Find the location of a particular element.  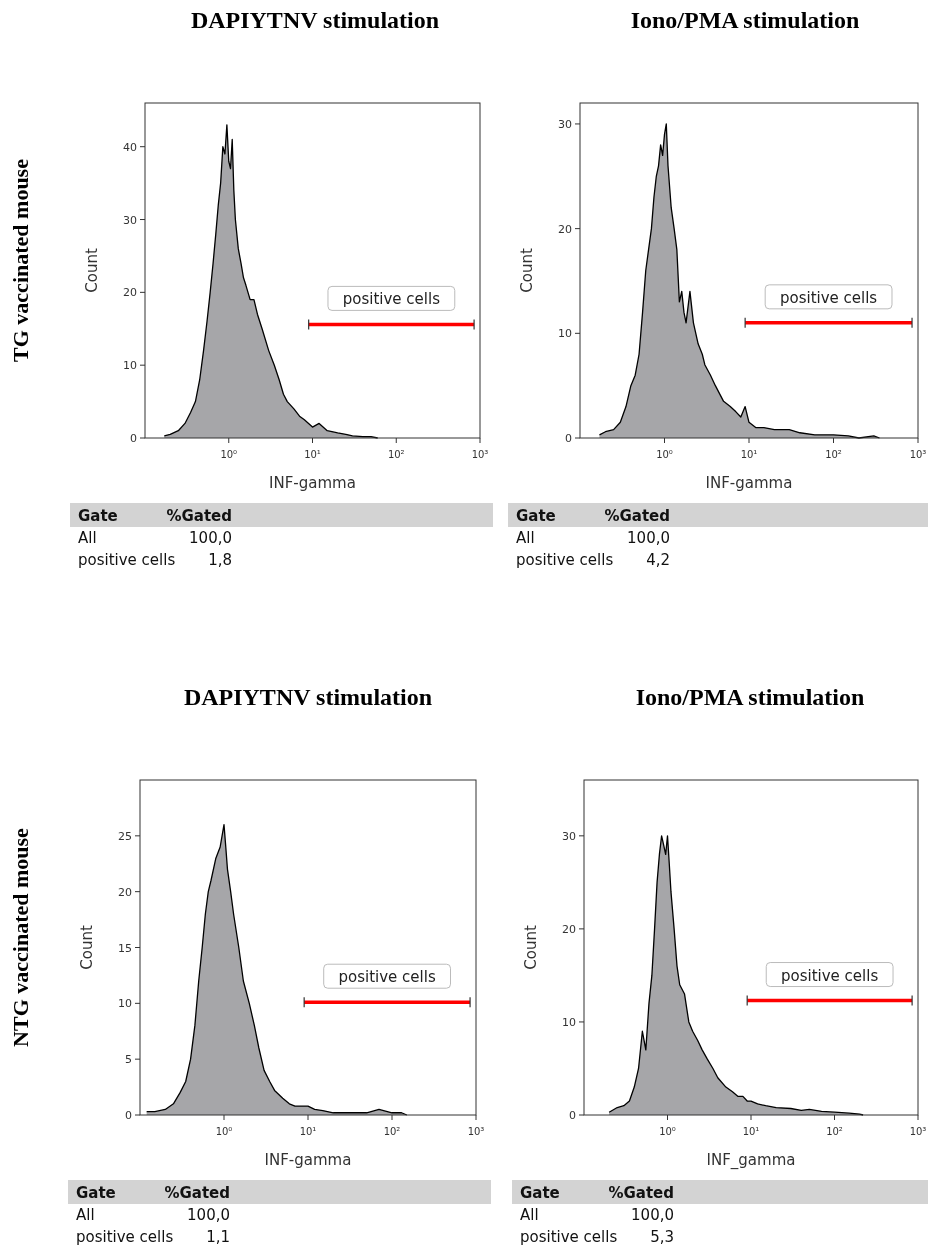

y-tick-label: 5 is located at coordinates (128, 1060).